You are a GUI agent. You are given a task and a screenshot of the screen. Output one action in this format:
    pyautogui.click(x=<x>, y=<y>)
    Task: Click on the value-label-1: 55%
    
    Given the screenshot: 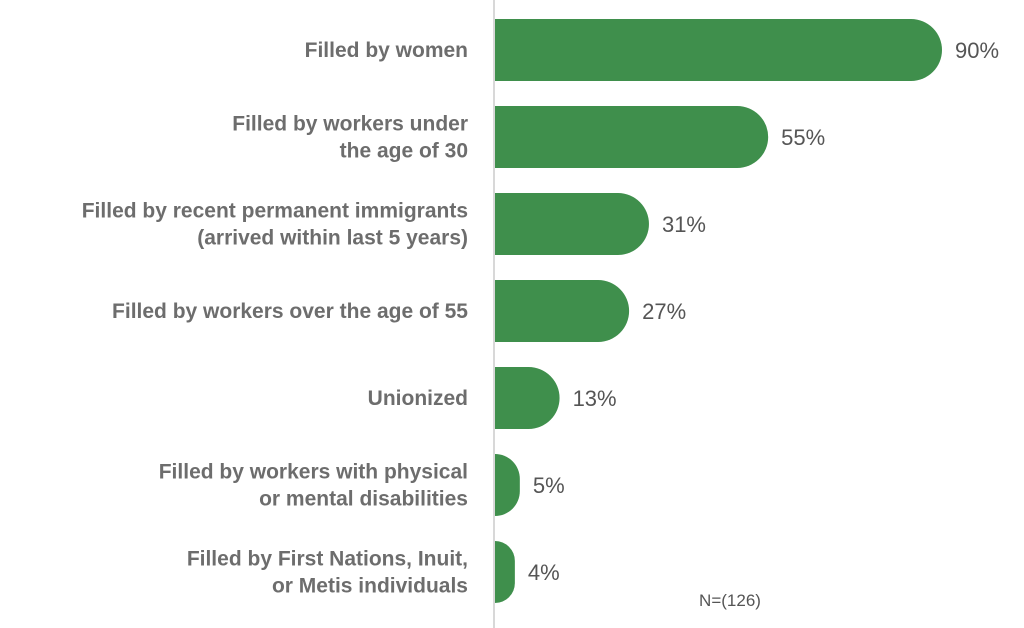 What is the action you would take?
    pyautogui.click(x=803, y=137)
    